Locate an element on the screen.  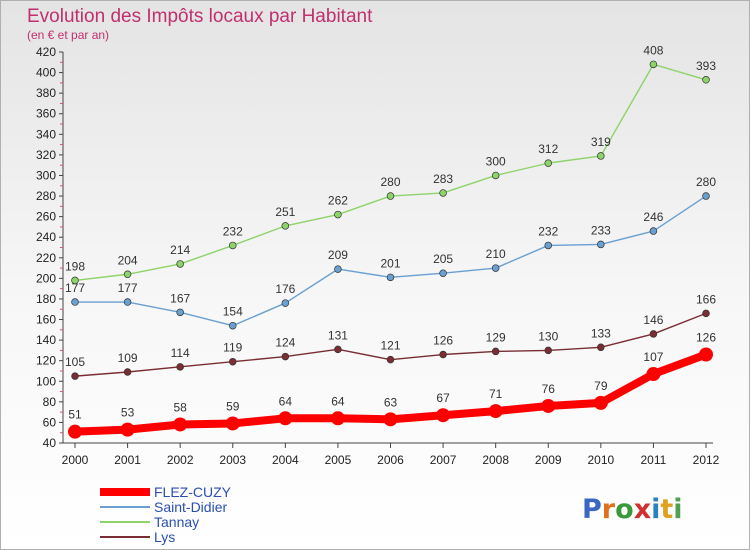
y-tick-label: 120 is located at coordinates (46, 361).